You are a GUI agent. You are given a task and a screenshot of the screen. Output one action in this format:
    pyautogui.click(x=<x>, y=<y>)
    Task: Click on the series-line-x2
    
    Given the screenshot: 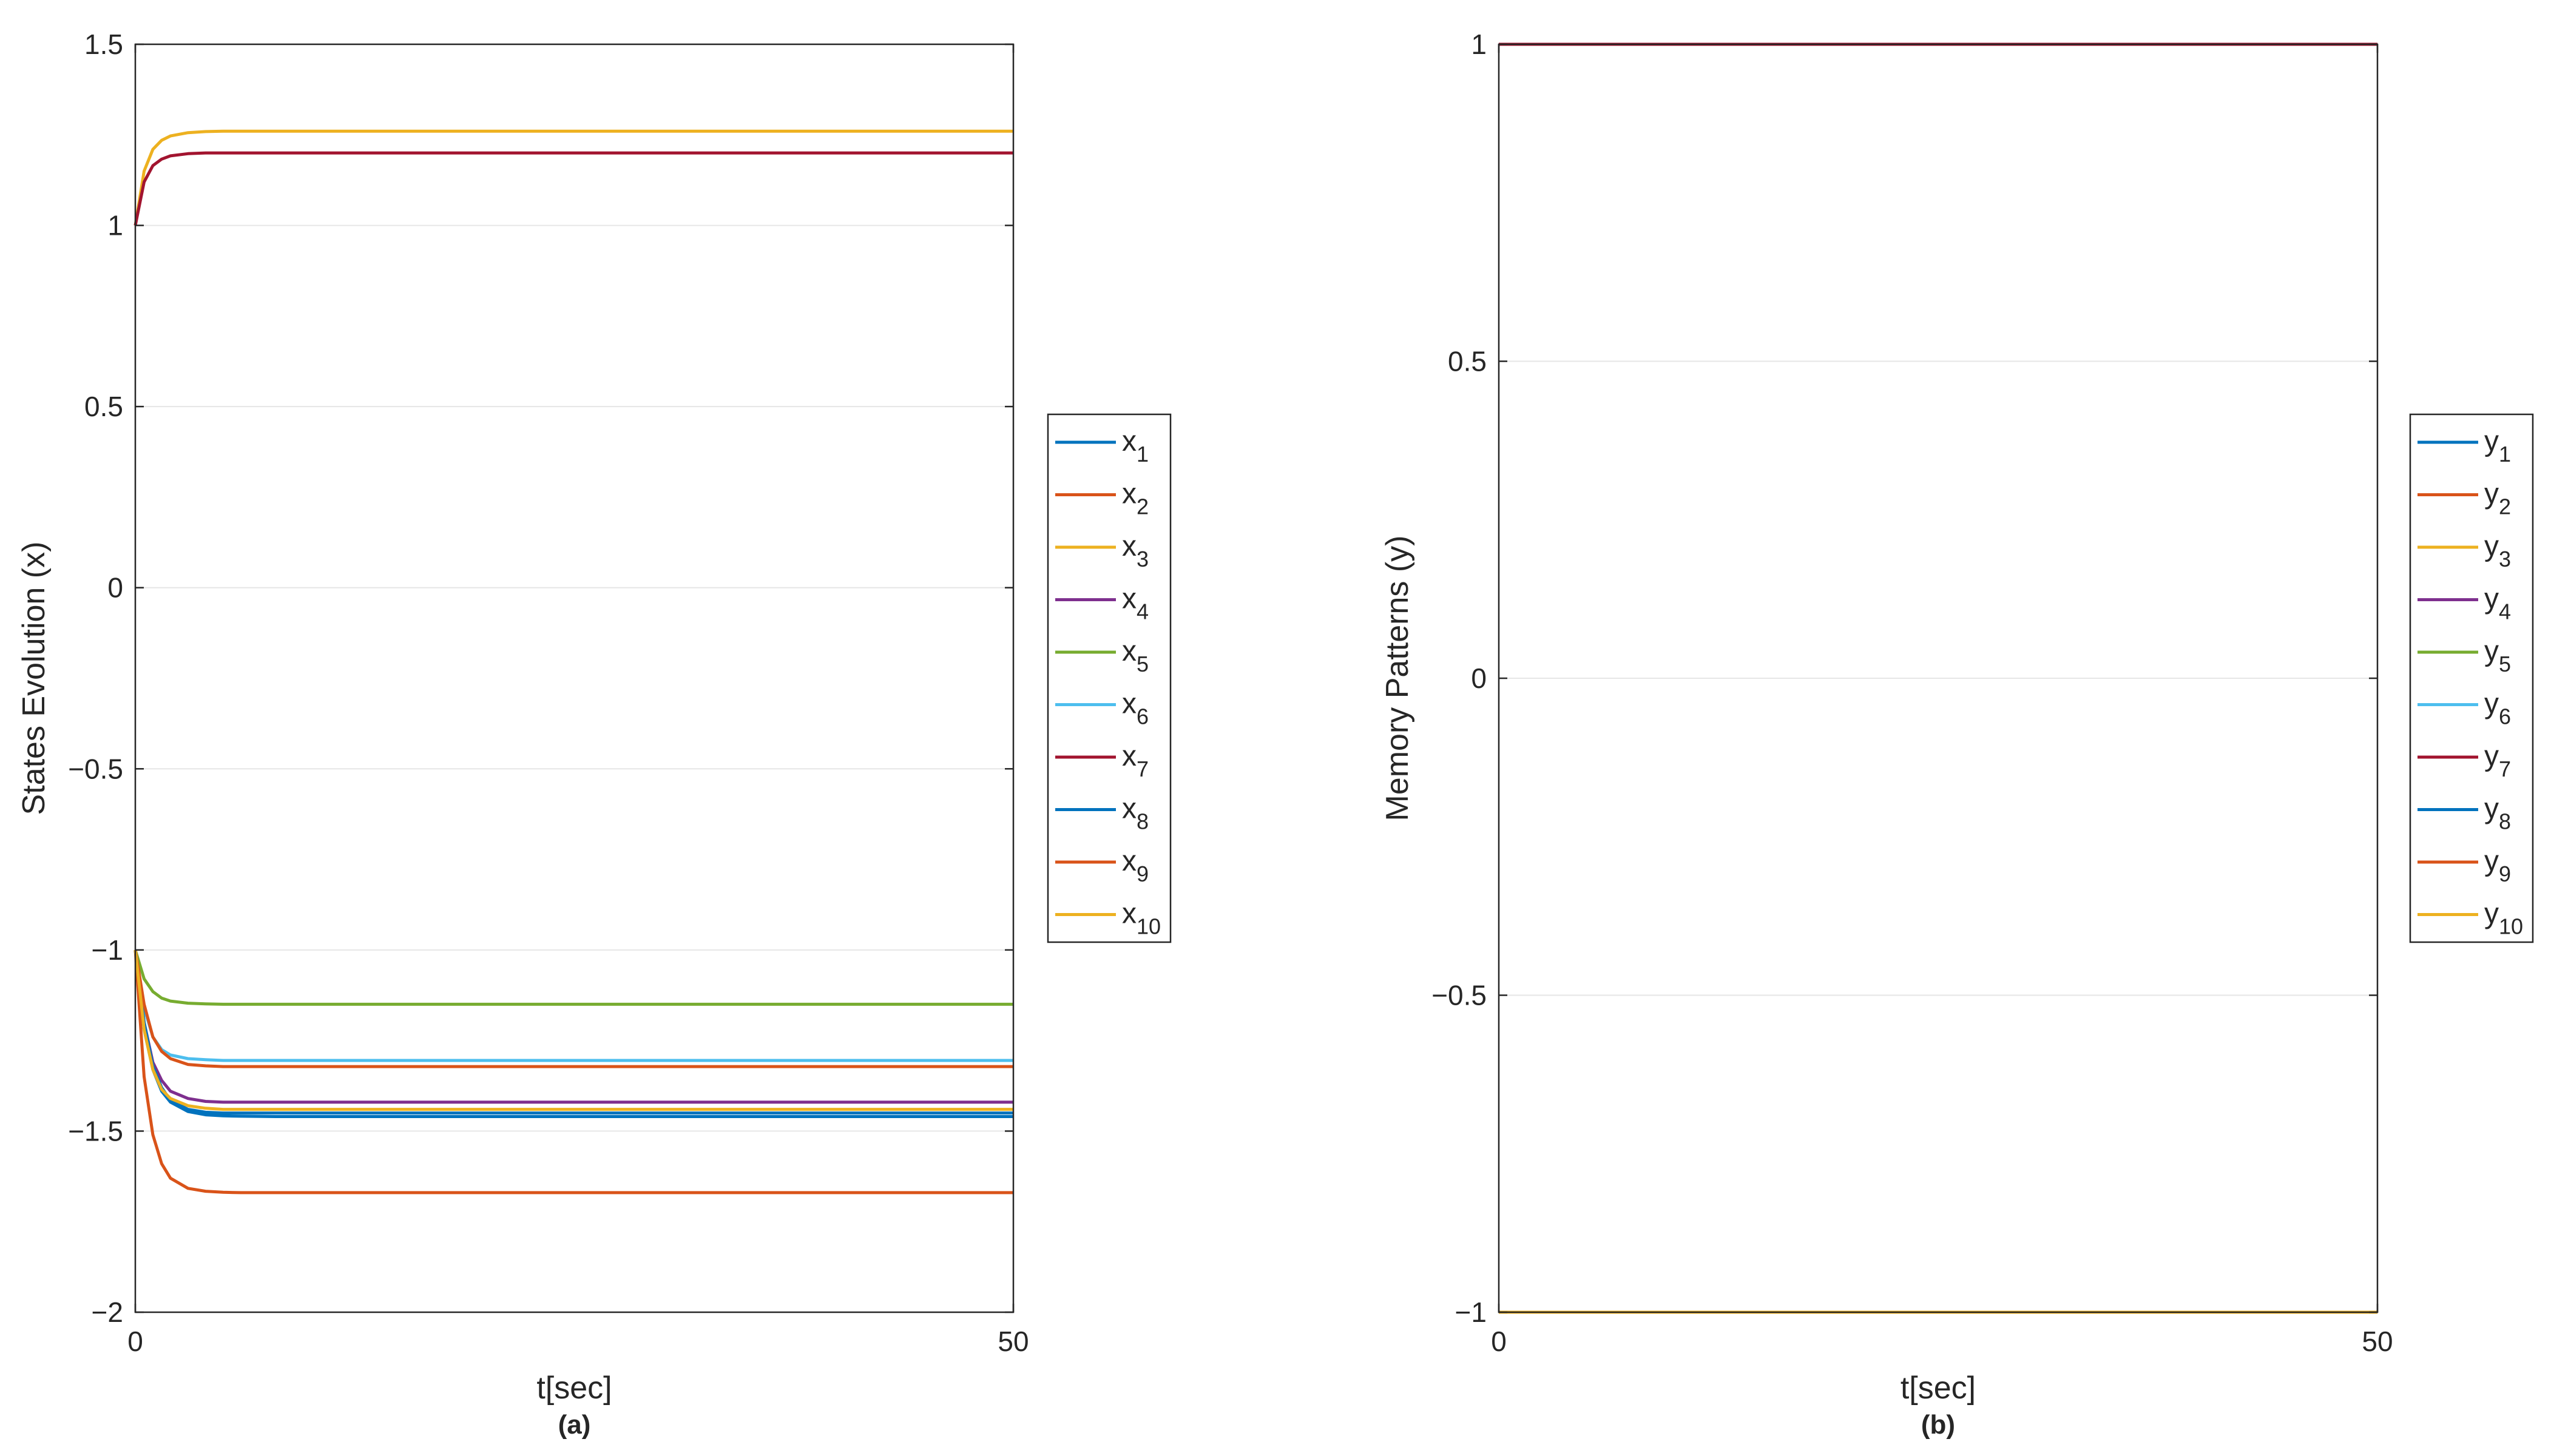 What is the action you would take?
    pyautogui.click(x=573, y=1072)
    